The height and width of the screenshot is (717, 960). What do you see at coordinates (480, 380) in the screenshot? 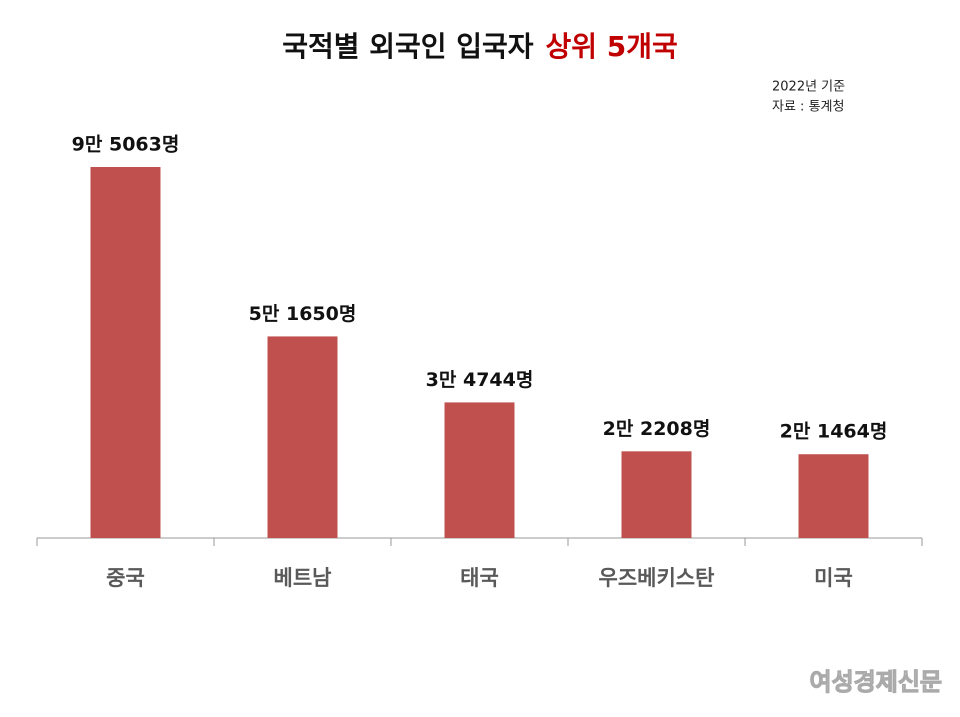
I see `value-label: 3만 4744명` at bounding box center [480, 380].